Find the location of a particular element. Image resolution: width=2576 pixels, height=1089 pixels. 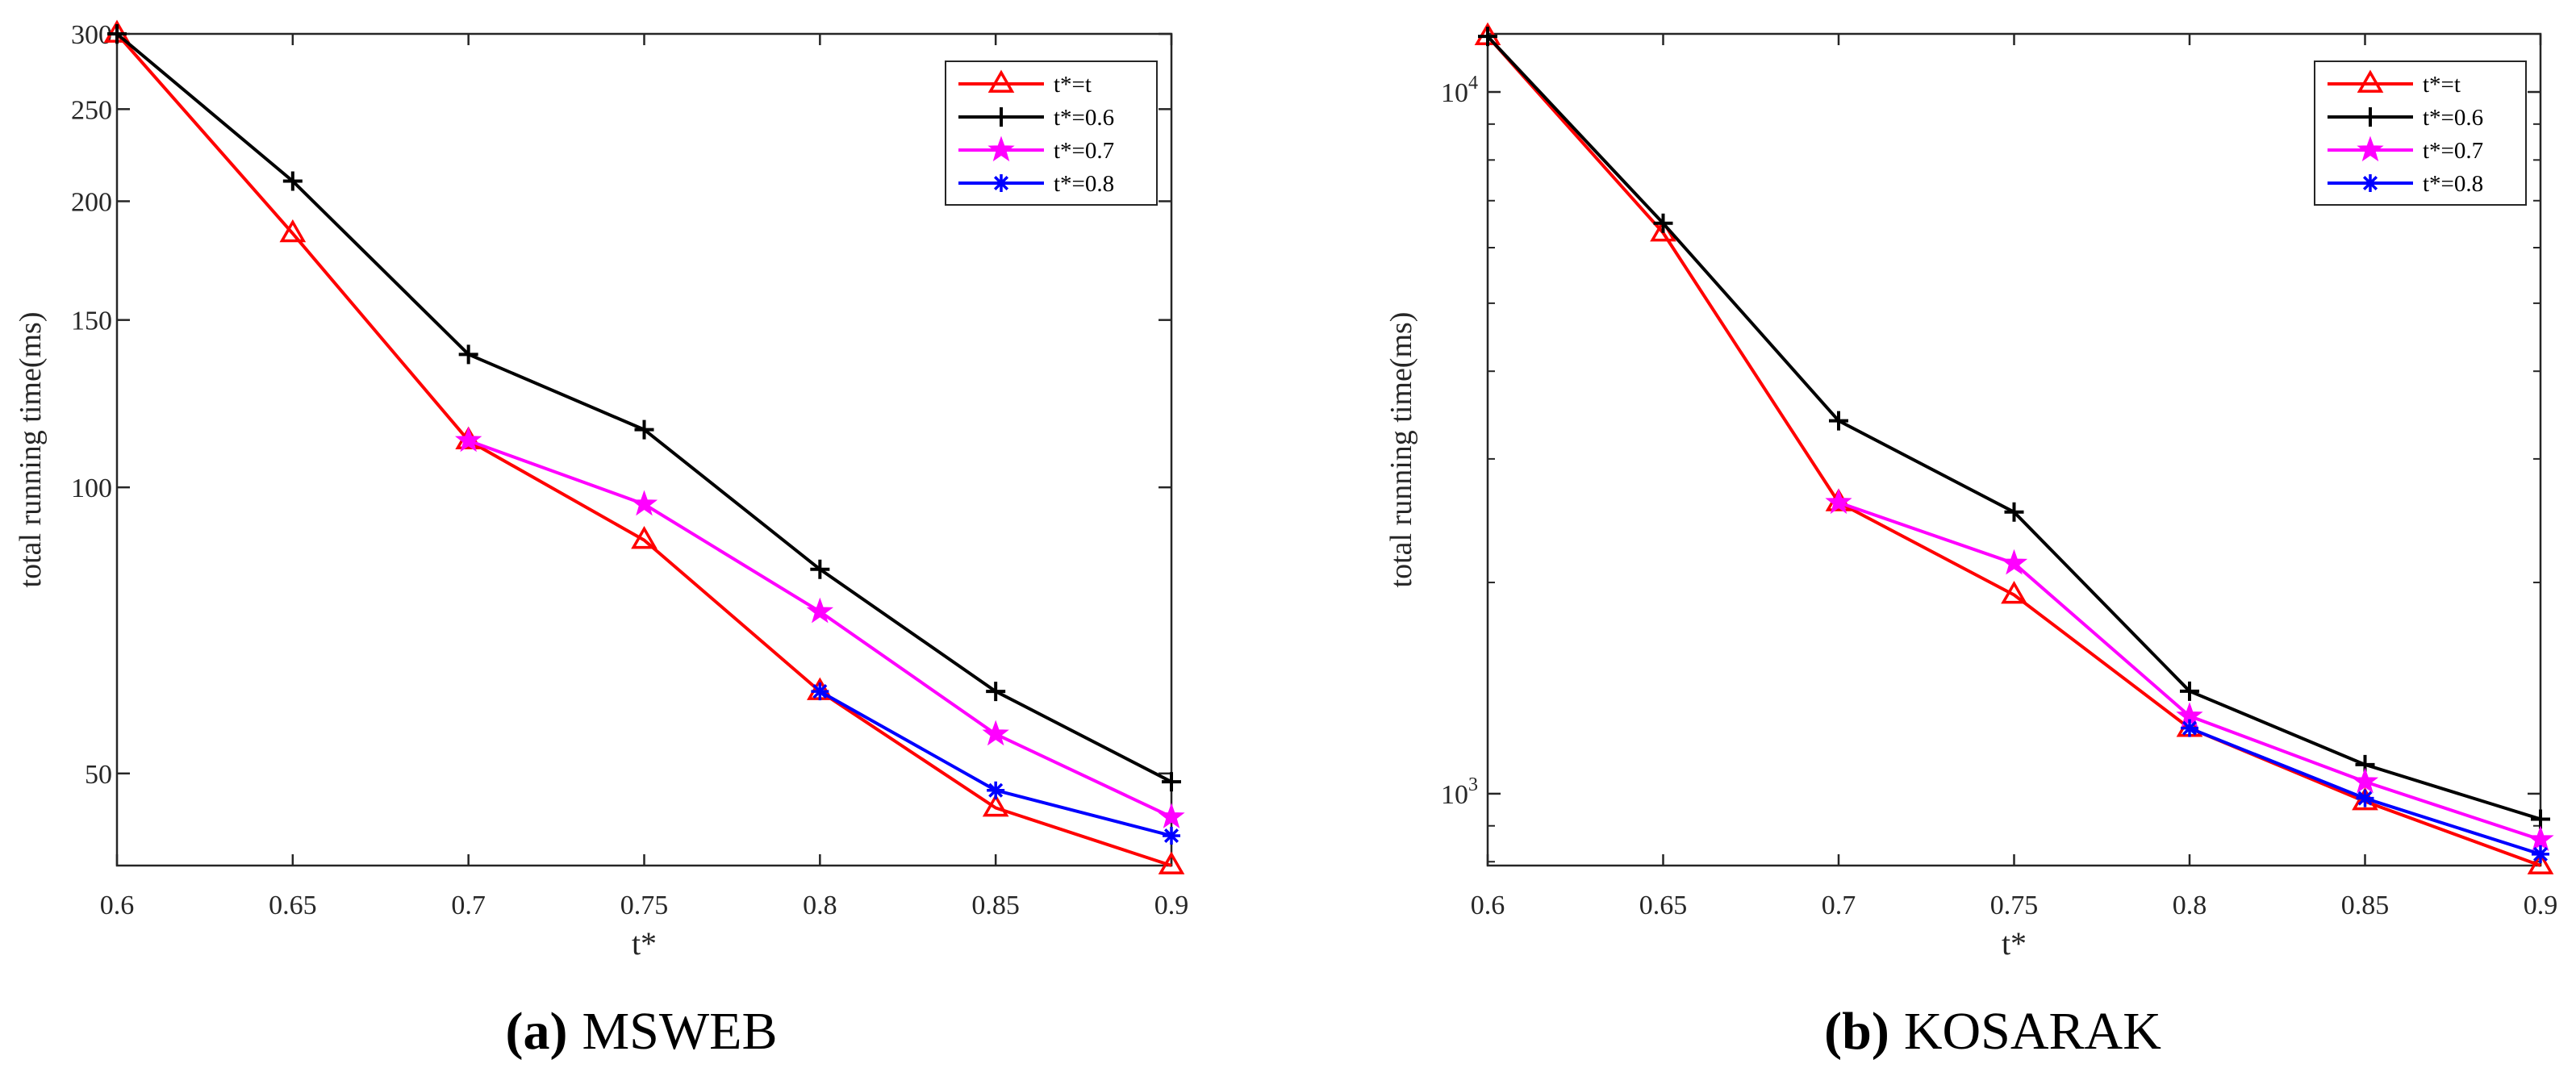

y-tick-label-exponent: 3 is located at coordinates (1473, 784).